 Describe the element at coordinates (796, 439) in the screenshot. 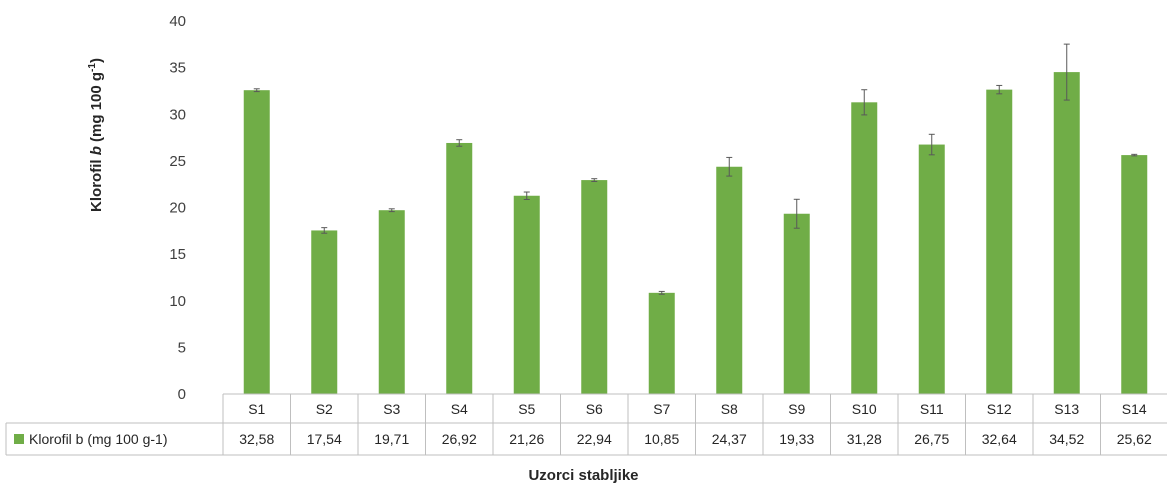

I see `data-label: 19,33` at that location.